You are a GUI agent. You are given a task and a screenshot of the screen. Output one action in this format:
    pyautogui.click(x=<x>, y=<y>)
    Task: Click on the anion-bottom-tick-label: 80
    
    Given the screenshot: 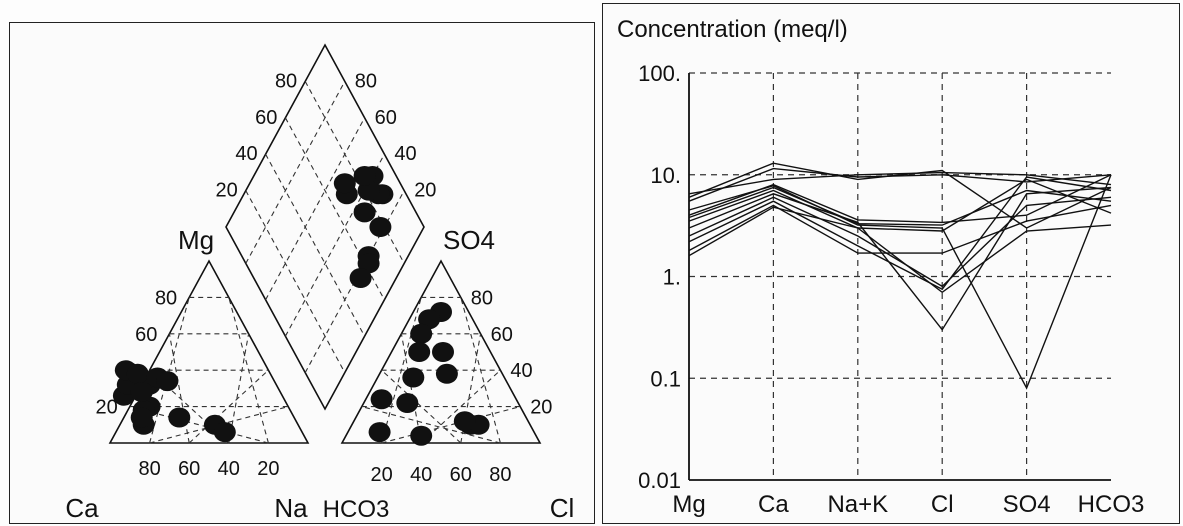 What is the action you would take?
    pyautogui.click(x=500, y=475)
    